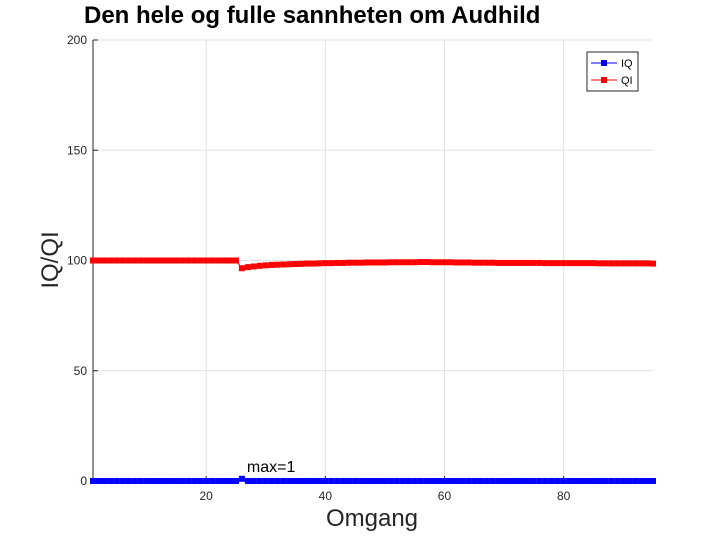  I want to click on legend-label: IQ, so click(627, 64).